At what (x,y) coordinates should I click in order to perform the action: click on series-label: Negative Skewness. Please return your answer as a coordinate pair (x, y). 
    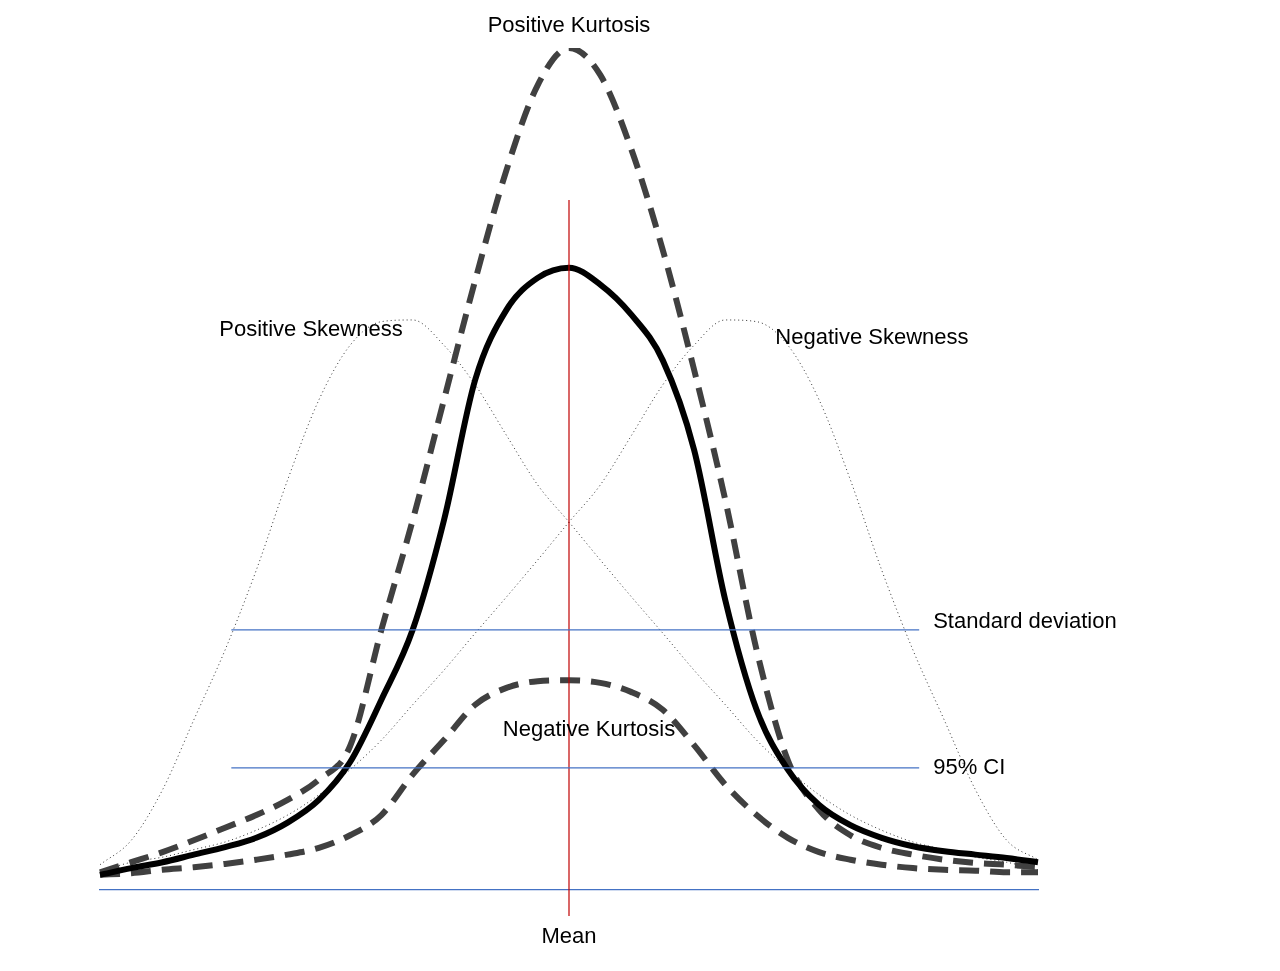
    Looking at the image, I should click on (872, 337).